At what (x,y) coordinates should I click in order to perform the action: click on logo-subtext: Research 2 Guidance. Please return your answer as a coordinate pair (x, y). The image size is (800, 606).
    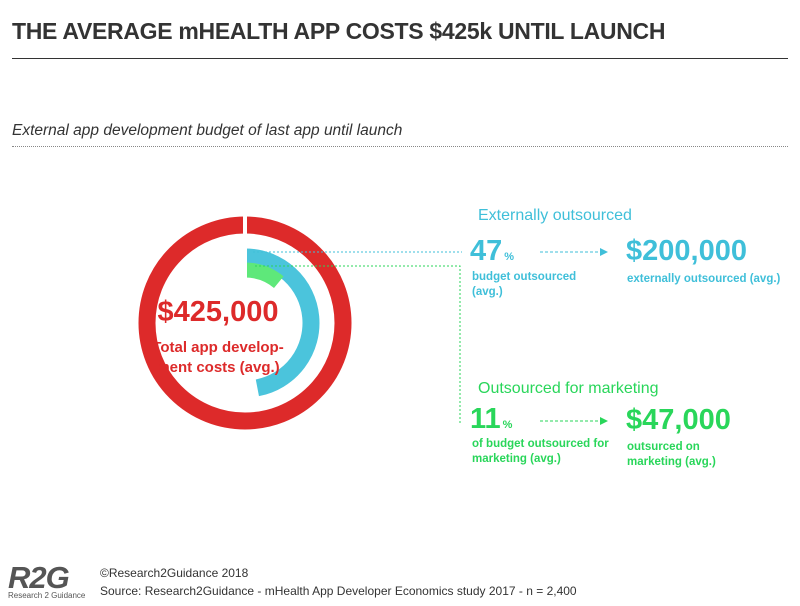
    Looking at the image, I should click on (47, 595).